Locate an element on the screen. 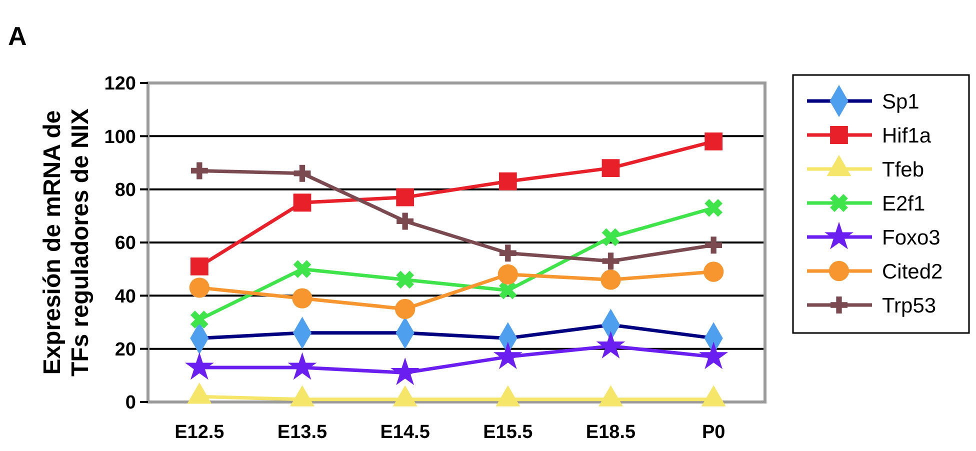 The height and width of the screenshot is (451, 976). x-tick-label: E18.5 is located at coordinates (611, 432).